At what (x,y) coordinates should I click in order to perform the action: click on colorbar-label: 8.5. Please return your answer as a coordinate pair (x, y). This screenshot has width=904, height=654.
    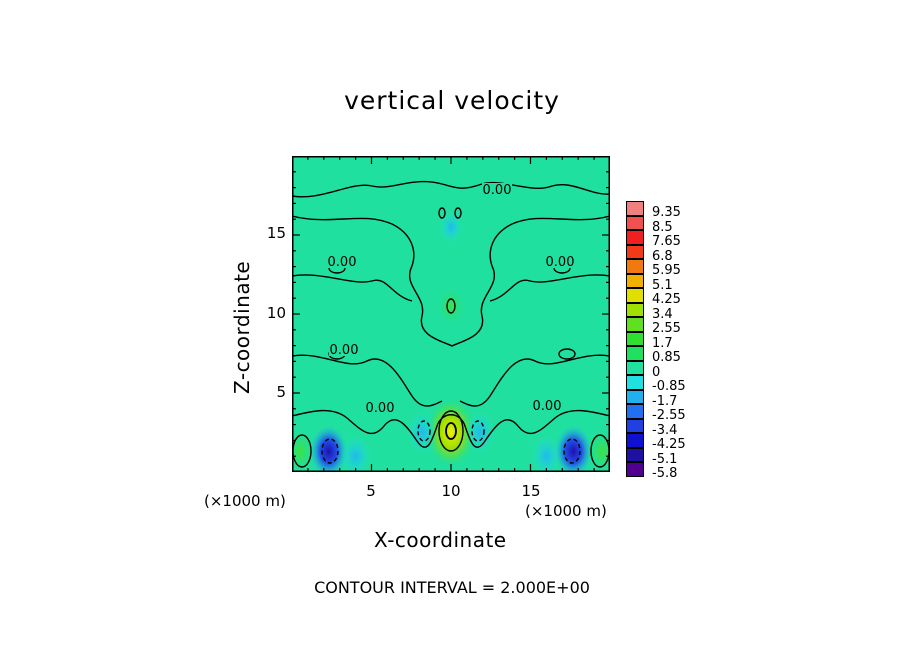
    Looking at the image, I should click on (662, 227).